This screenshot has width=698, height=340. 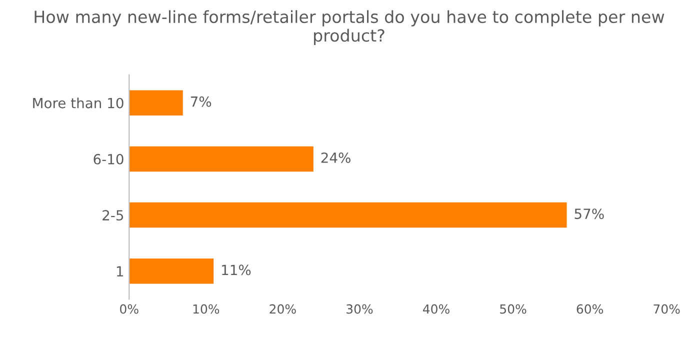 I want to click on y-tick-label: 6-10, so click(x=109, y=159).